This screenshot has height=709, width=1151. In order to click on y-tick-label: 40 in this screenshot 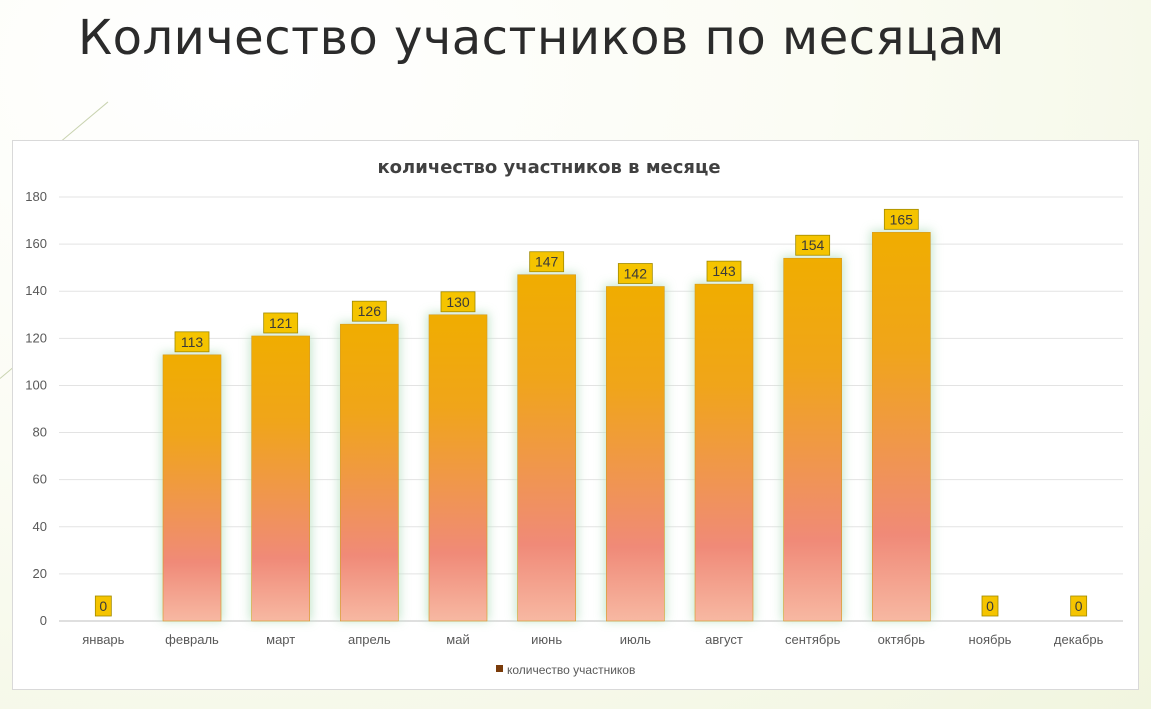, I will do `click(40, 526)`.